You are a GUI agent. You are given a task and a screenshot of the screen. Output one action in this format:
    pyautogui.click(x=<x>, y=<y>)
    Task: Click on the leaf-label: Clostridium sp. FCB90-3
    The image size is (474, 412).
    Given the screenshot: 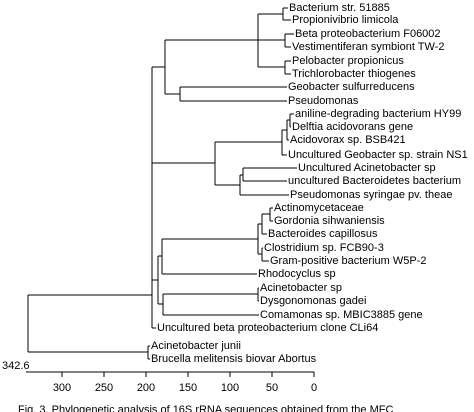 What is the action you would take?
    pyautogui.click(x=324, y=248)
    